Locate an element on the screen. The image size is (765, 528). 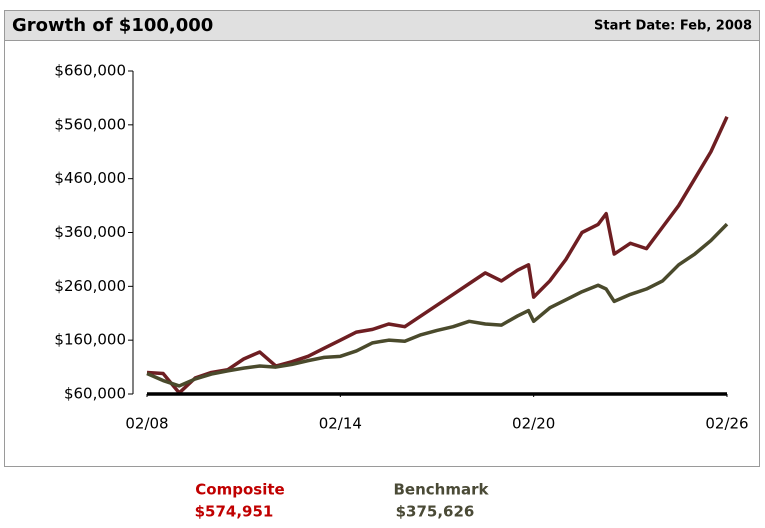
x-tick-label: 02/26 is located at coordinates (726, 424).